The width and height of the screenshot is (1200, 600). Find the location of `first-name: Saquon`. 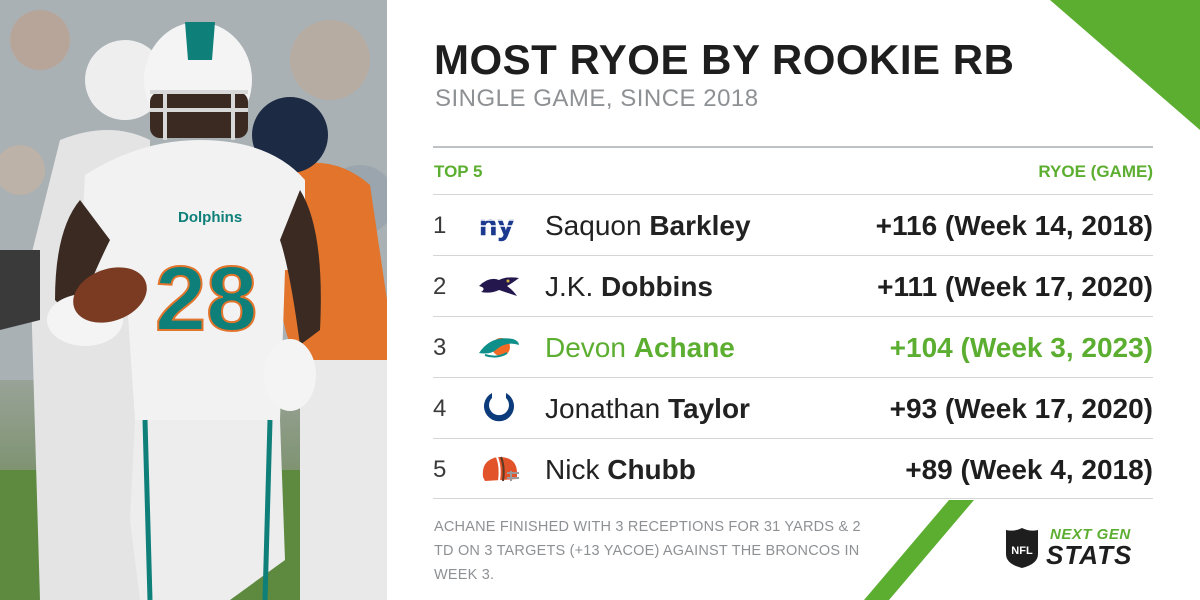

first-name: Saquon is located at coordinates (593, 225).